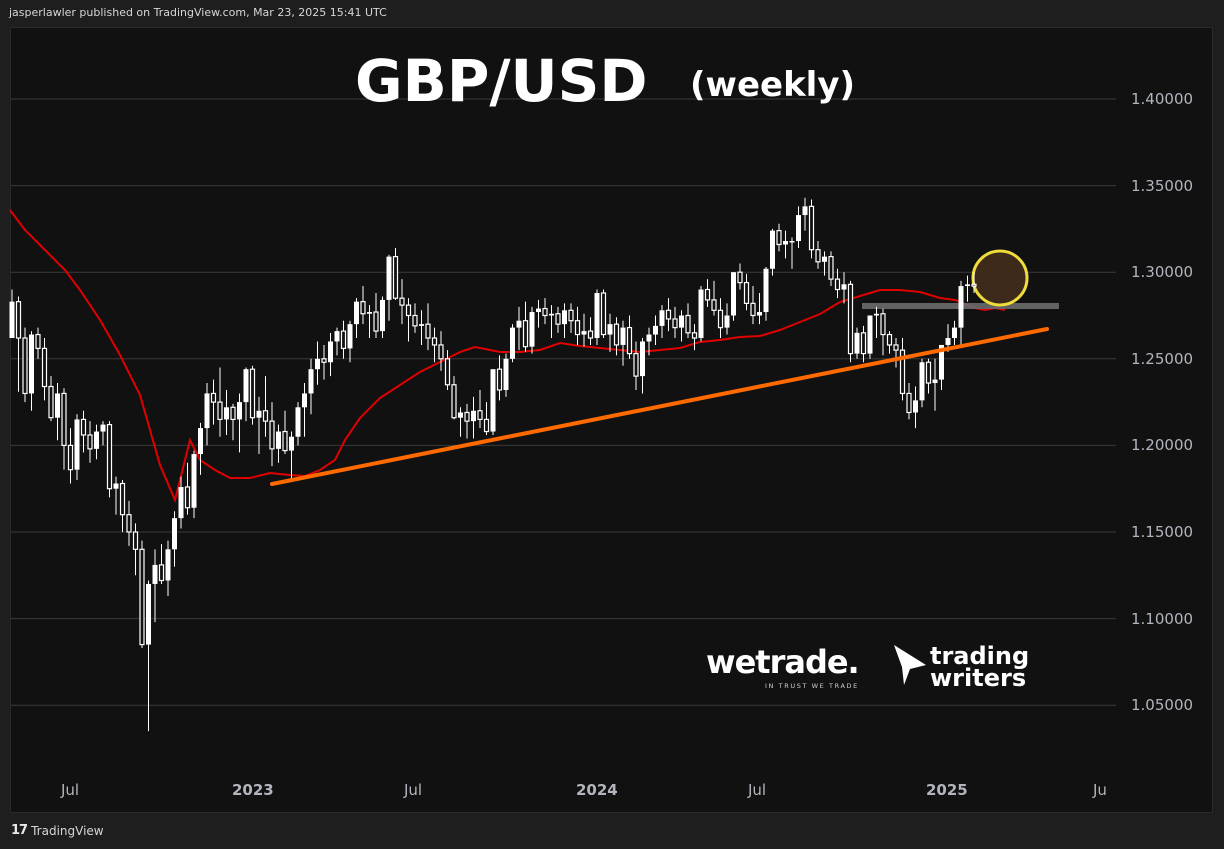 Image resolution: width=1224 pixels, height=849 pixels. I want to click on wetrade-logo: wetrade., so click(783, 662).